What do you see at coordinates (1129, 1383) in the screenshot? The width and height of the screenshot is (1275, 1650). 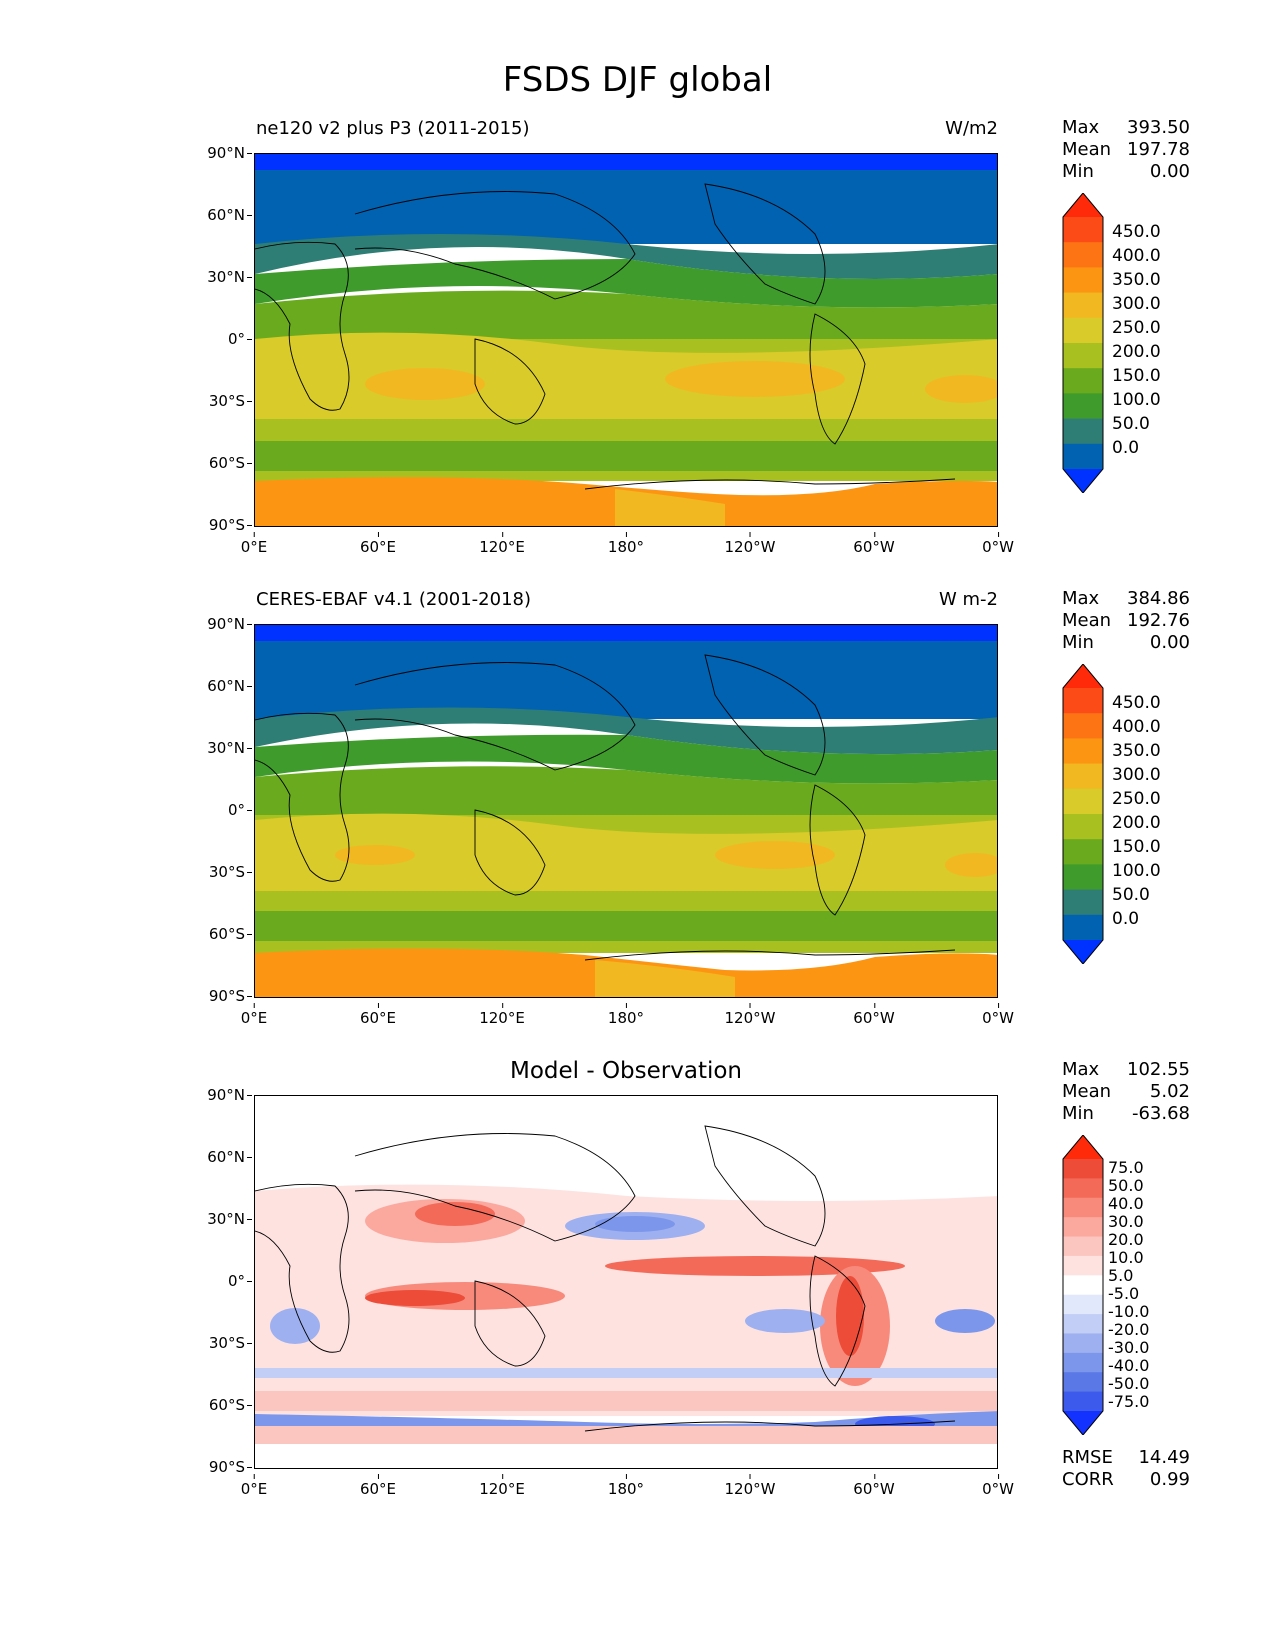 I see `colorbar-label: -50.0` at bounding box center [1129, 1383].